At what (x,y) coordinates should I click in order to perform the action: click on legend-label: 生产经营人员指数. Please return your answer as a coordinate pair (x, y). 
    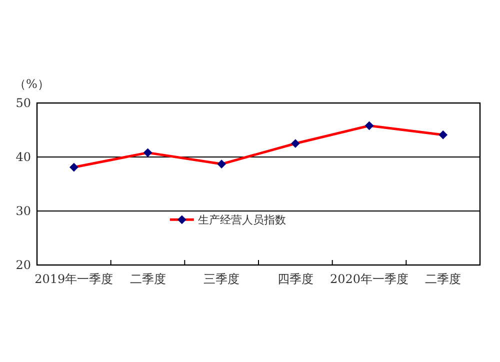
    Looking at the image, I should click on (242, 219).